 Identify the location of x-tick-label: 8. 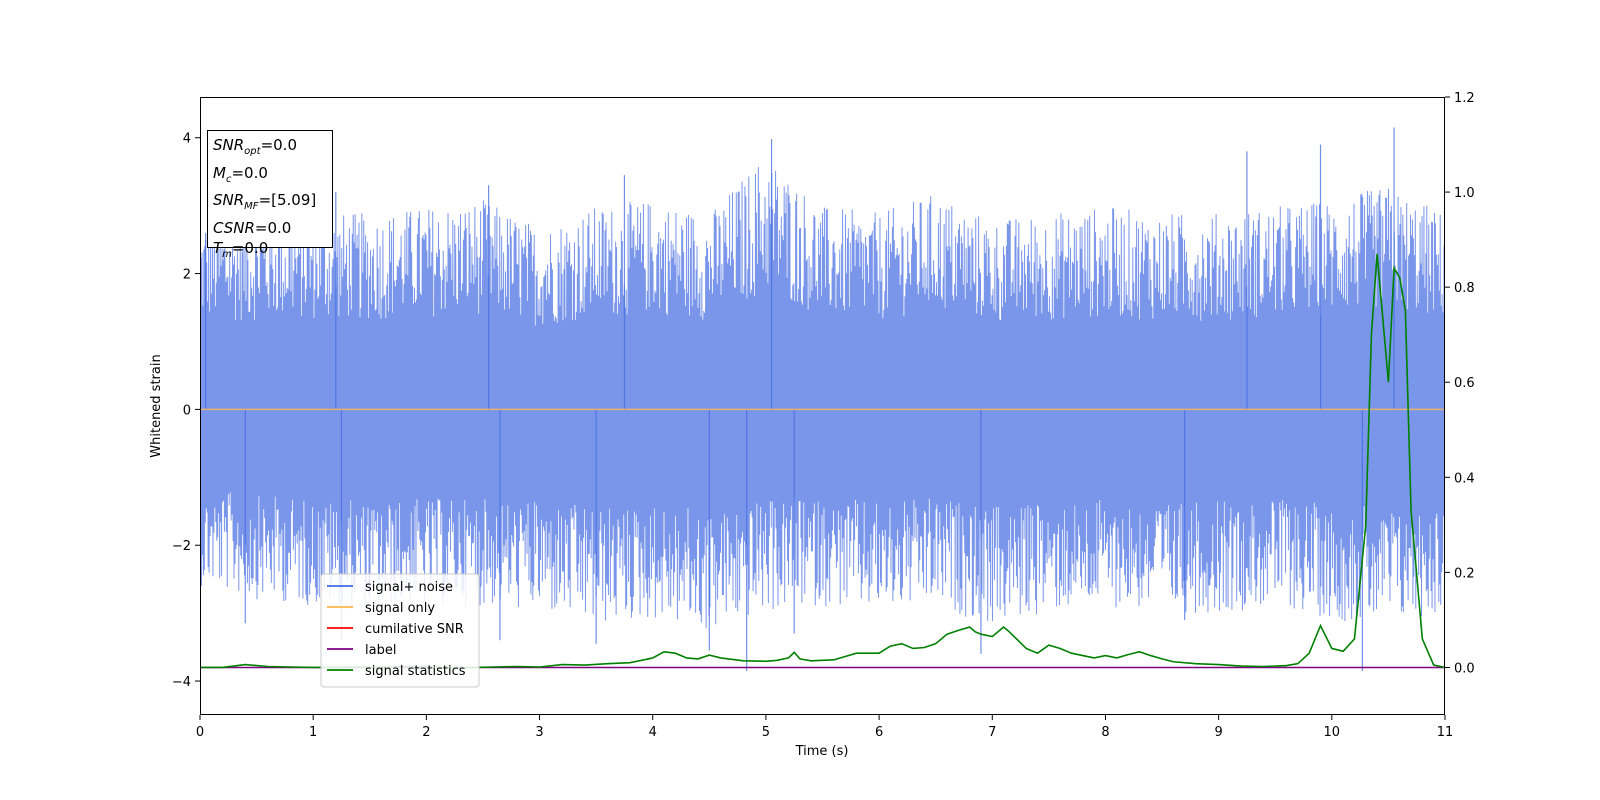
(1105, 732).